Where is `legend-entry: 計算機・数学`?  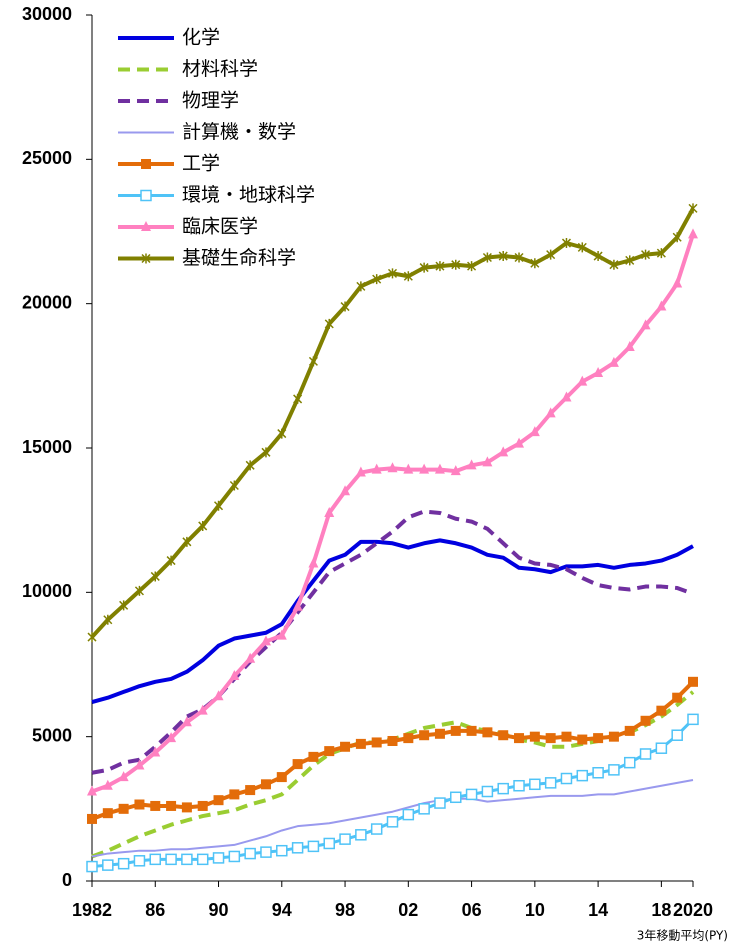 legend-entry: 計算機・数学 is located at coordinates (207, 132).